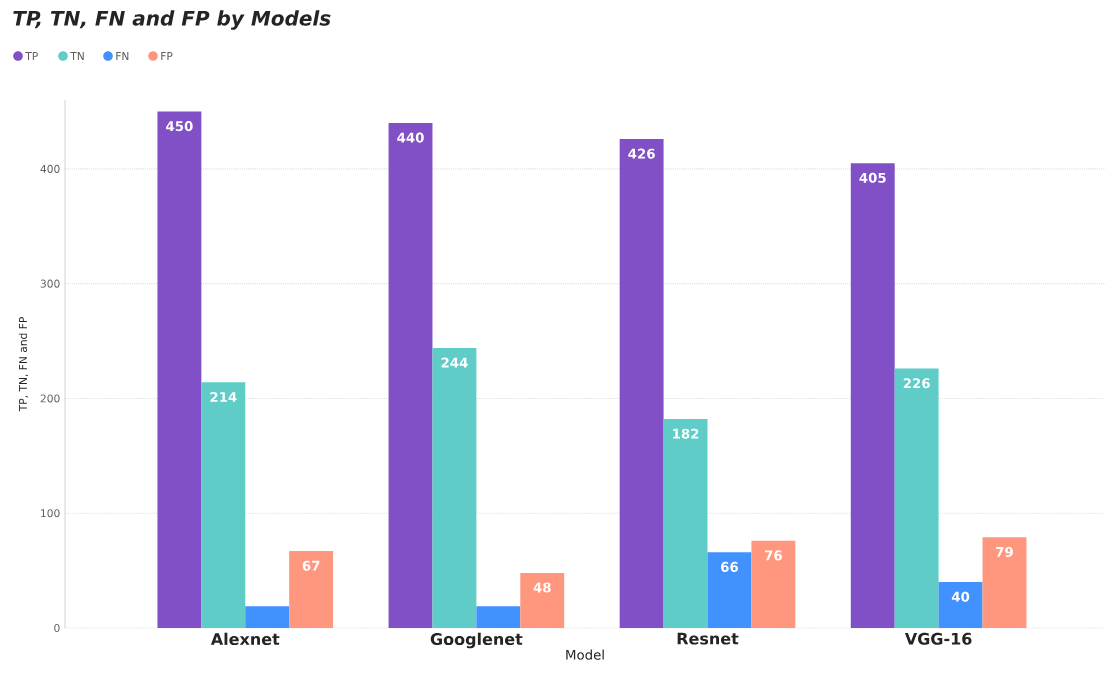  I want to click on data-label: 67, so click(311, 565).